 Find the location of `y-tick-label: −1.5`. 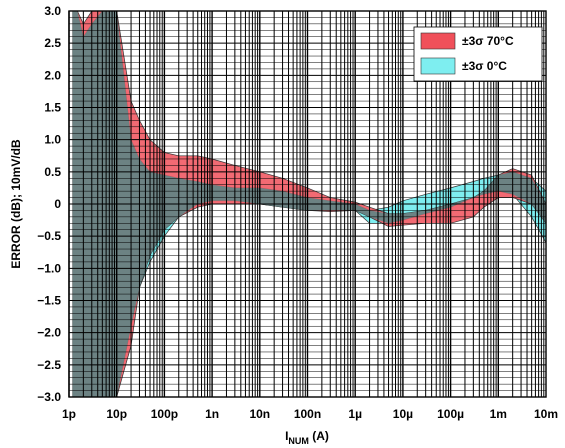

y-tick-label: −1.5 is located at coordinates (49, 301).